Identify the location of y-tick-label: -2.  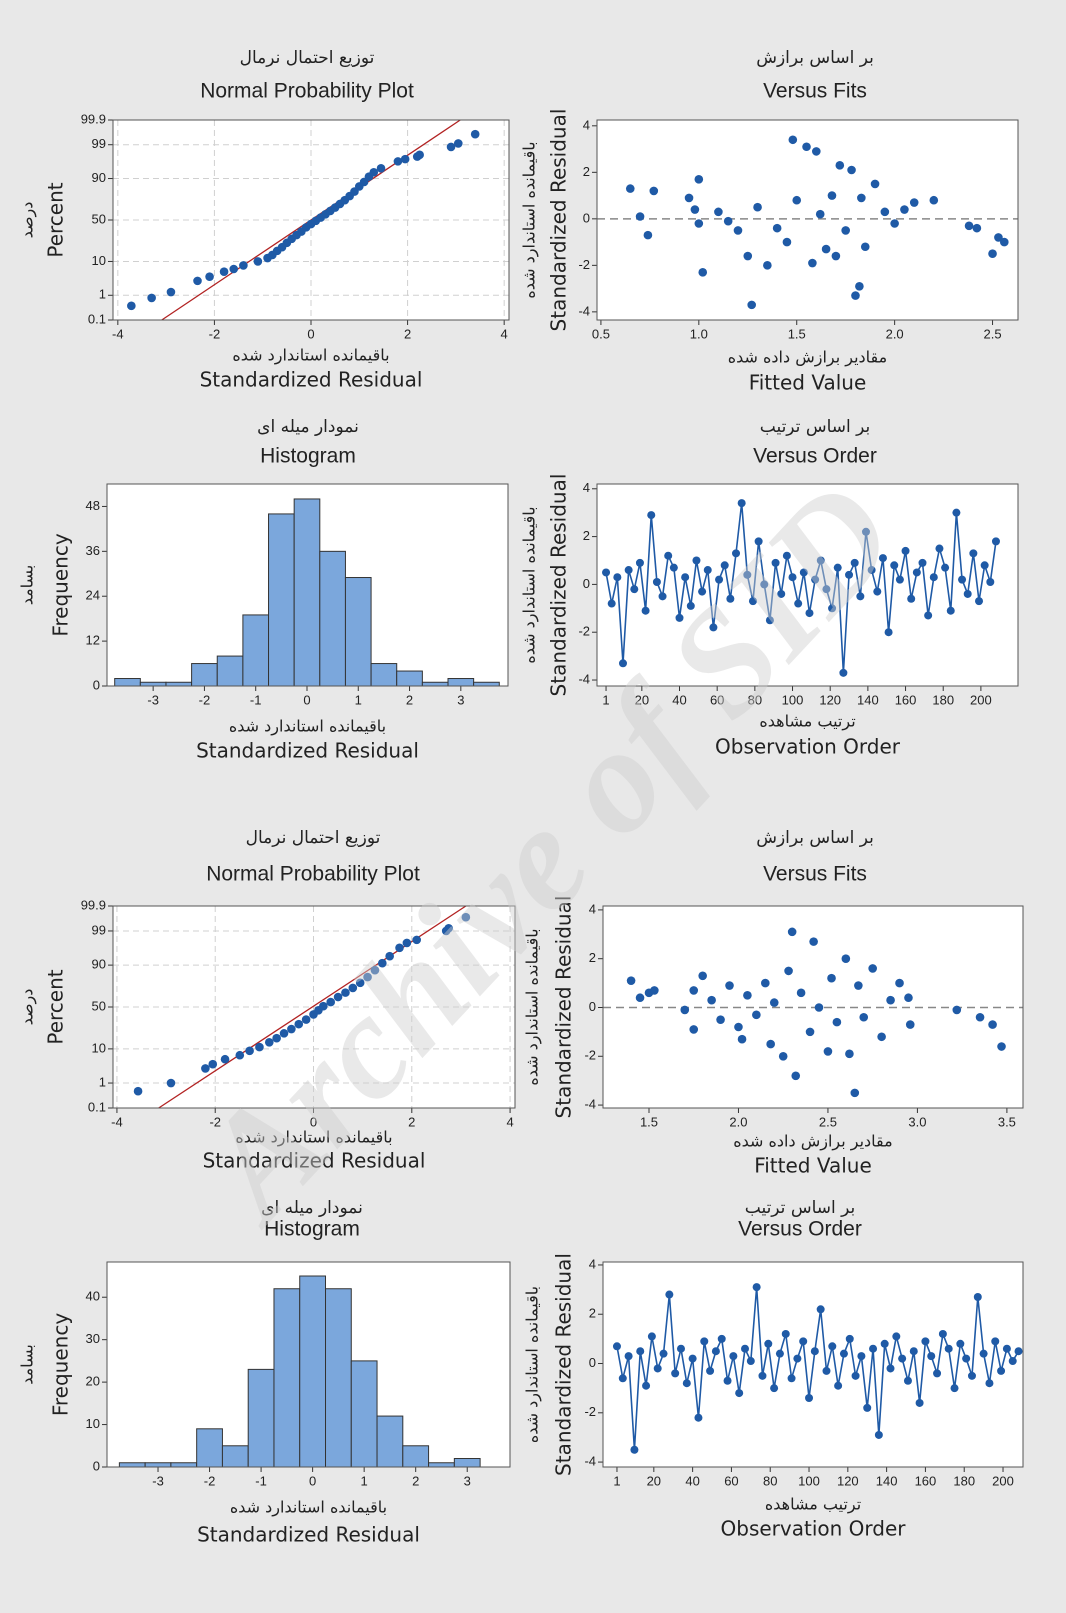
(584, 264).